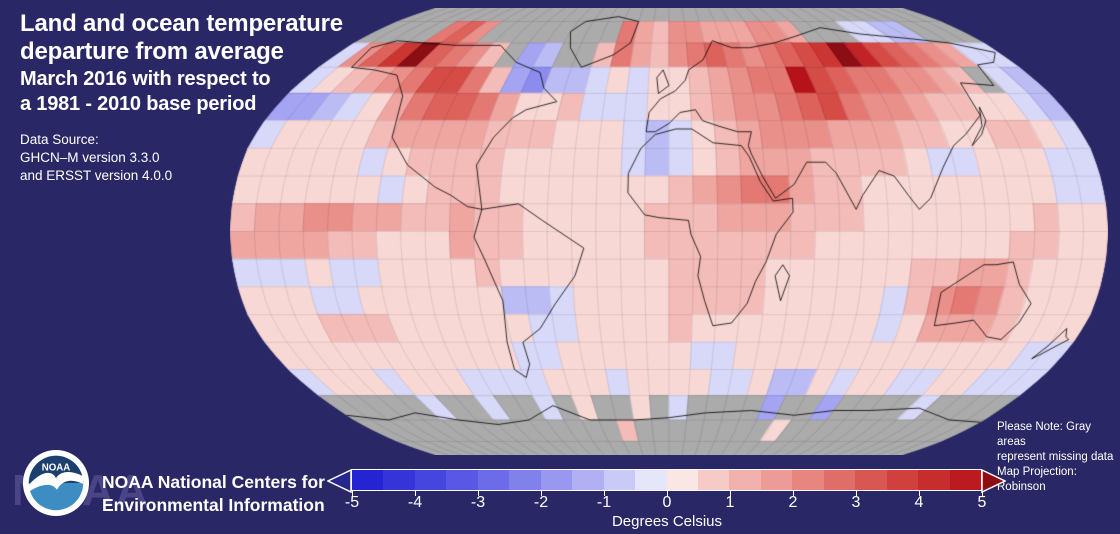 This screenshot has width=1120, height=534. What do you see at coordinates (56, 467) in the screenshot?
I see `noaa-logo-text: NOAA` at bounding box center [56, 467].